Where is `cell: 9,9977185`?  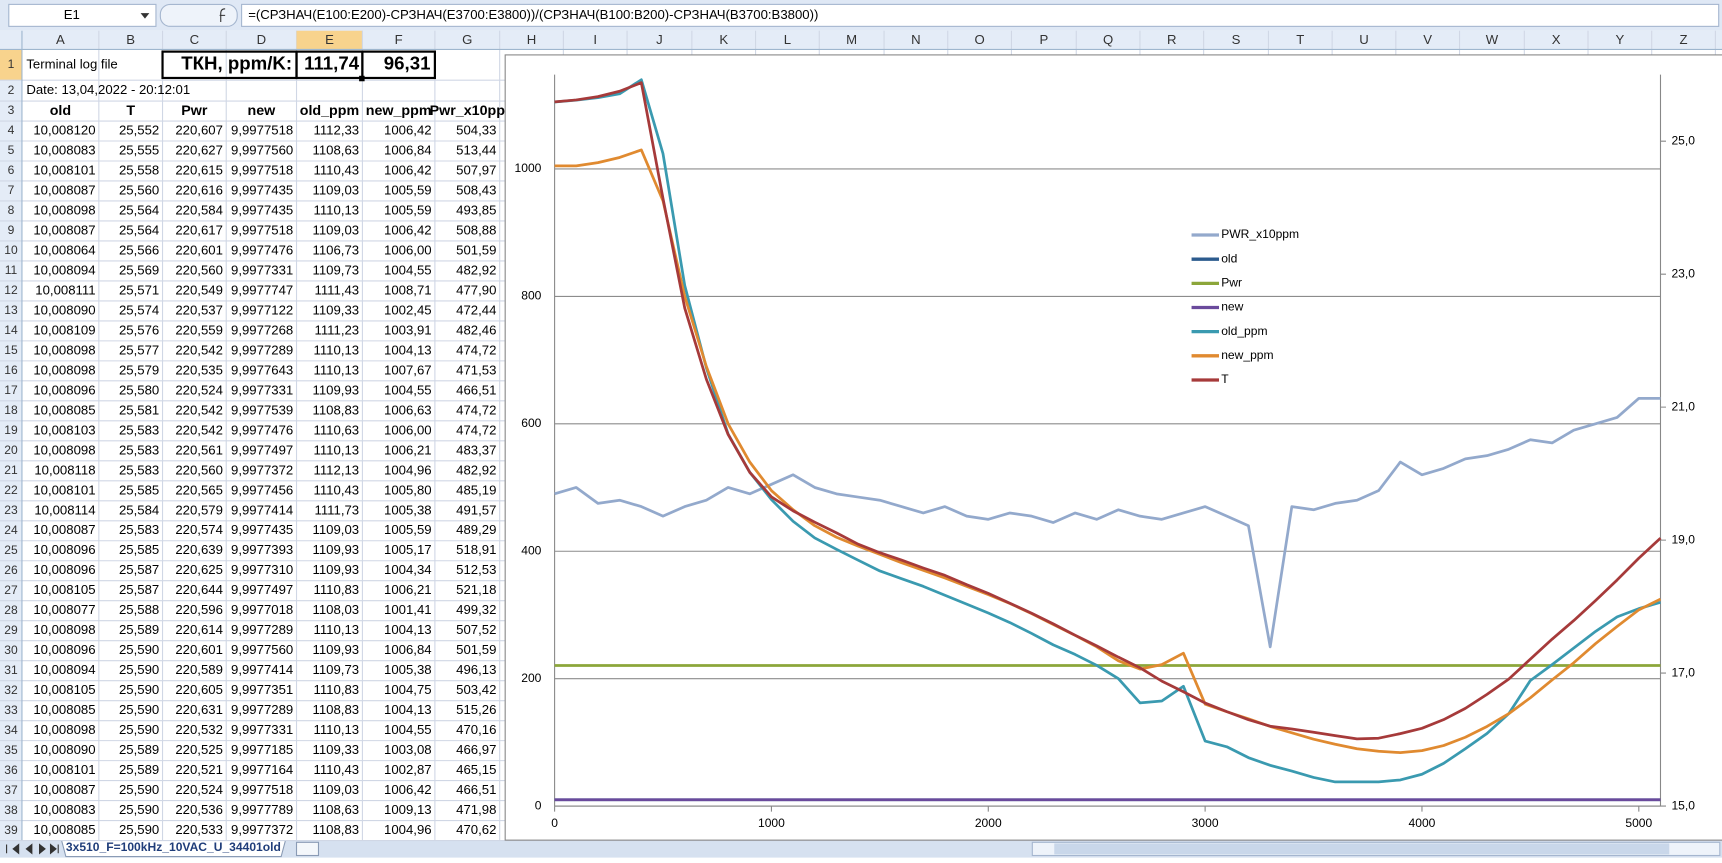
cell: 9,9977185 is located at coordinates (262, 749).